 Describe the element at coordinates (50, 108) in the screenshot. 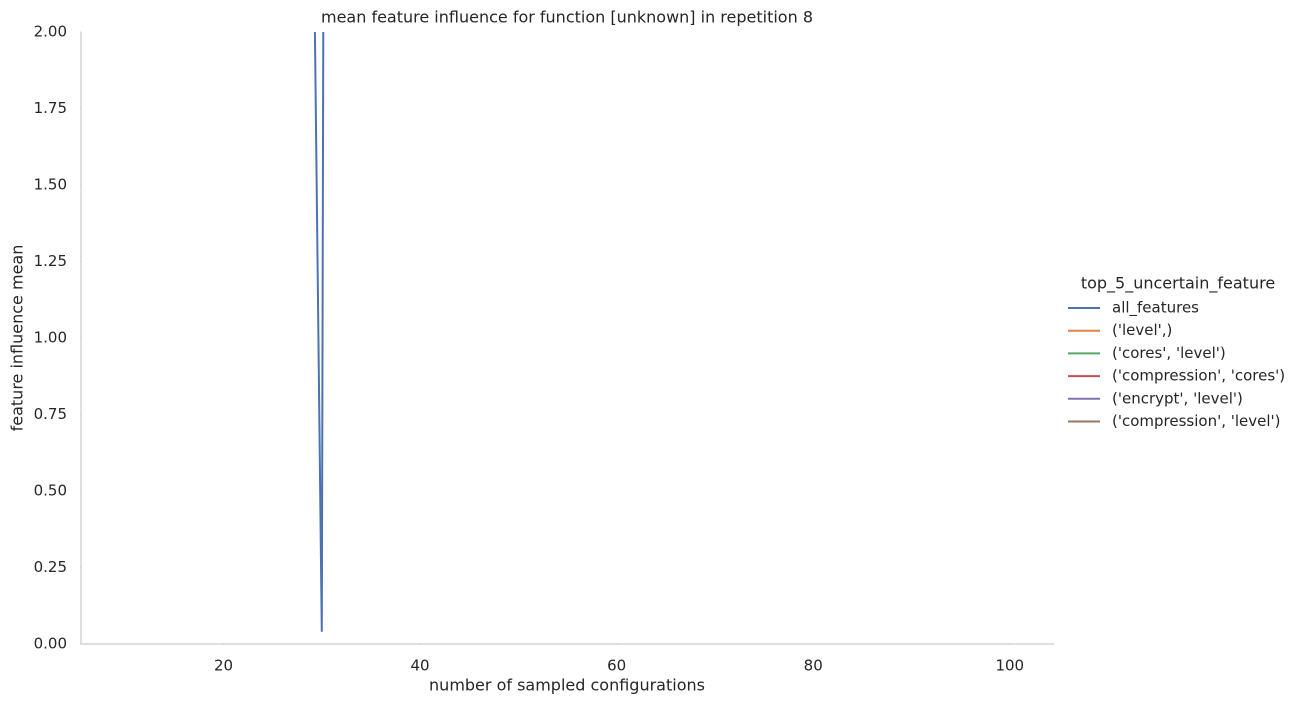

I see `y-tick-label: 1.75` at that location.